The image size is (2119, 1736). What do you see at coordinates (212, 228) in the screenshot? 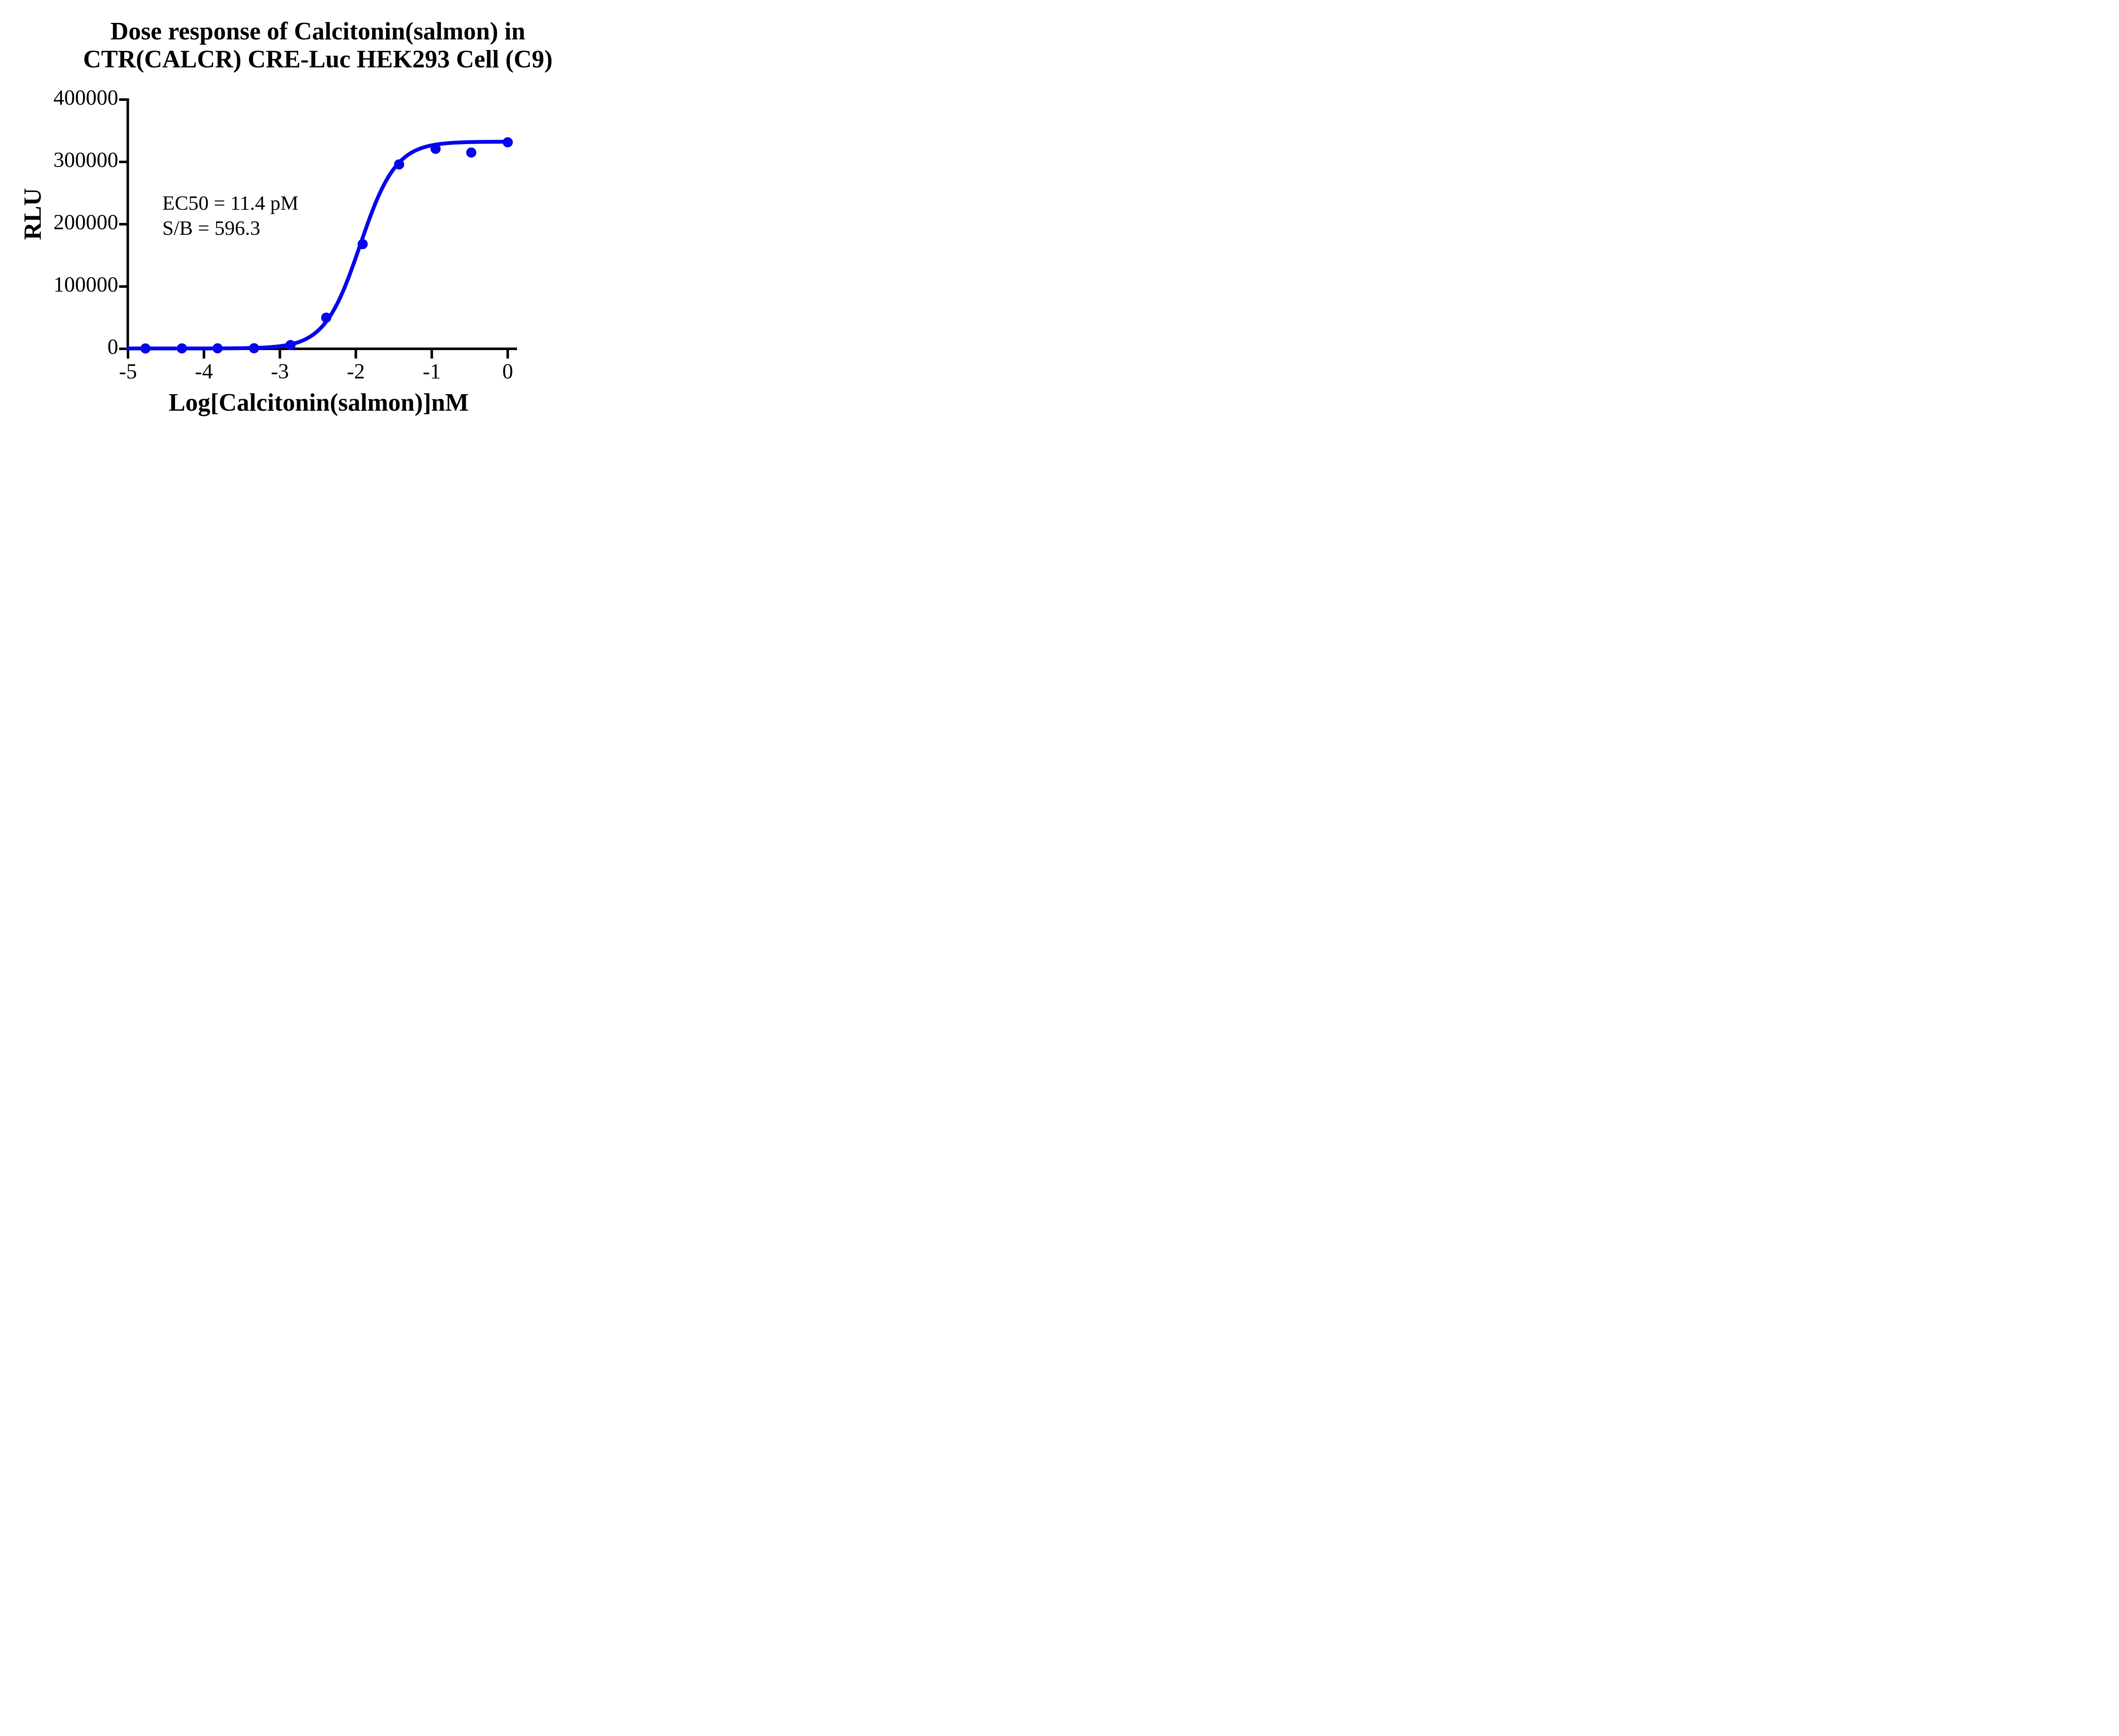
I see `signal-to-background-annotation: S/B = 596.3` at bounding box center [212, 228].